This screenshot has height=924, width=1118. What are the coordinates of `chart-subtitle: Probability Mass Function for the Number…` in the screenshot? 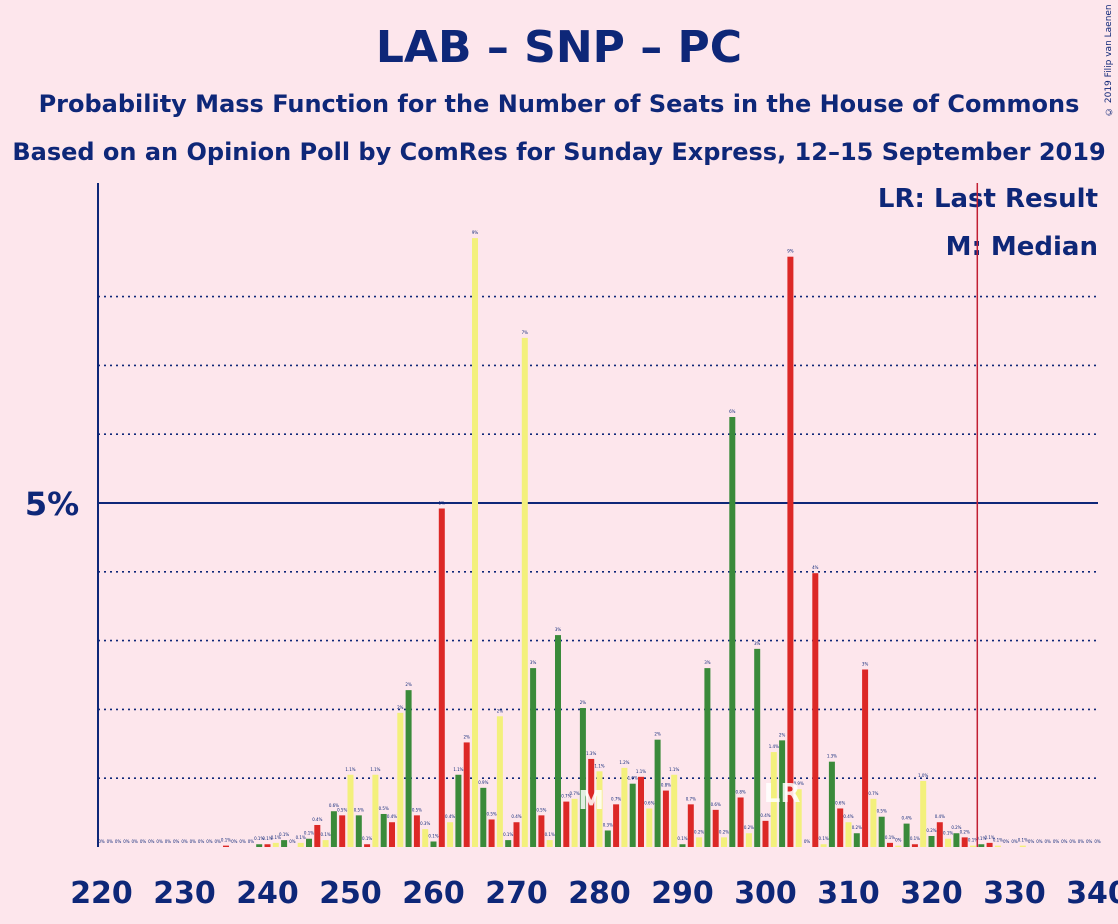 It's located at (559, 104).